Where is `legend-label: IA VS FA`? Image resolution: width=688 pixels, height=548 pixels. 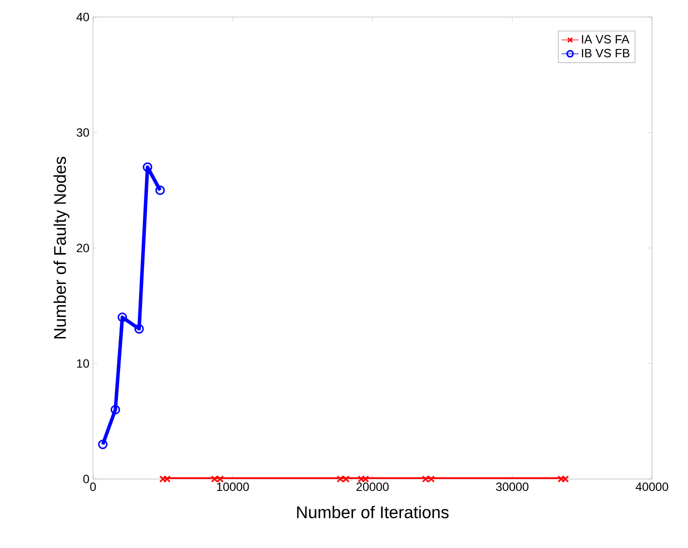
legend-label: IA VS FA is located at coordinates (606, 39).